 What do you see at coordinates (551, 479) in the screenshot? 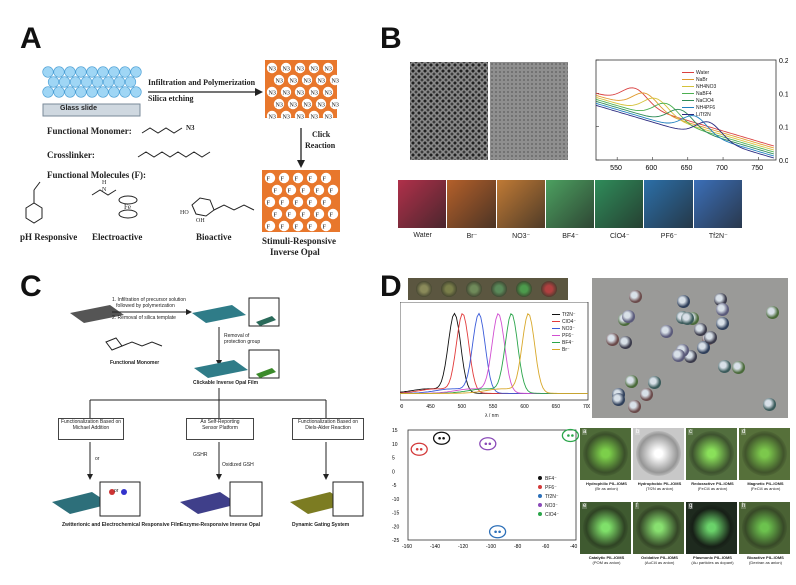
I see `legend-label: BF4⁻` at bounding box center [551, 479].